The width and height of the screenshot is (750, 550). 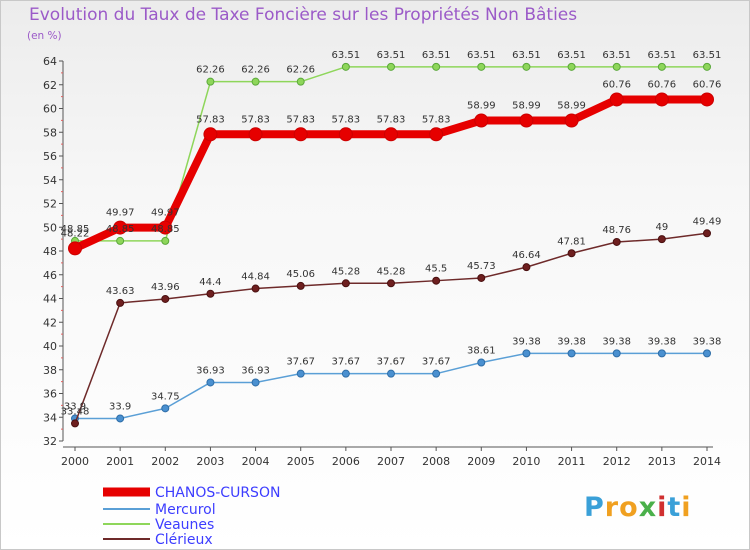 I want to click on logo-letter: x, so click(x=648, y=507).